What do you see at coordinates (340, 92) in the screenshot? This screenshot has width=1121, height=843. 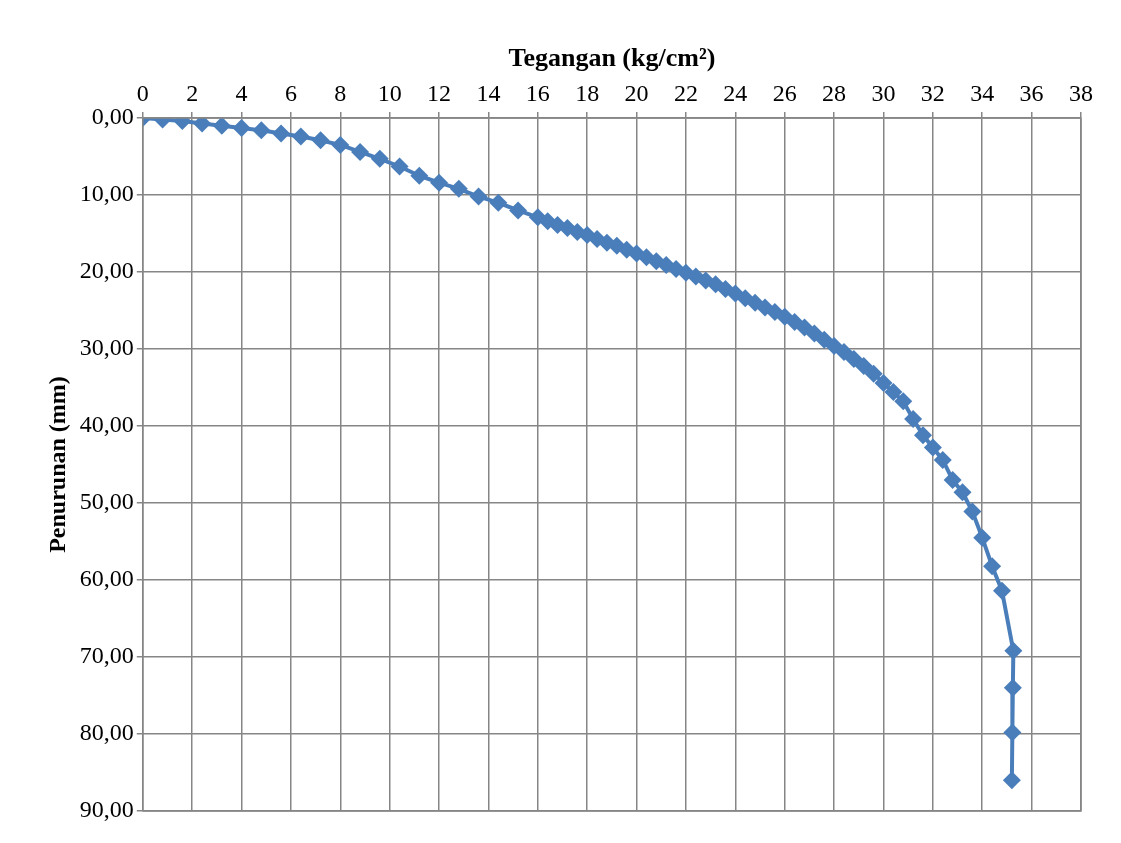 I see `x-tick-label: 8` at bounding box center [340, 92].